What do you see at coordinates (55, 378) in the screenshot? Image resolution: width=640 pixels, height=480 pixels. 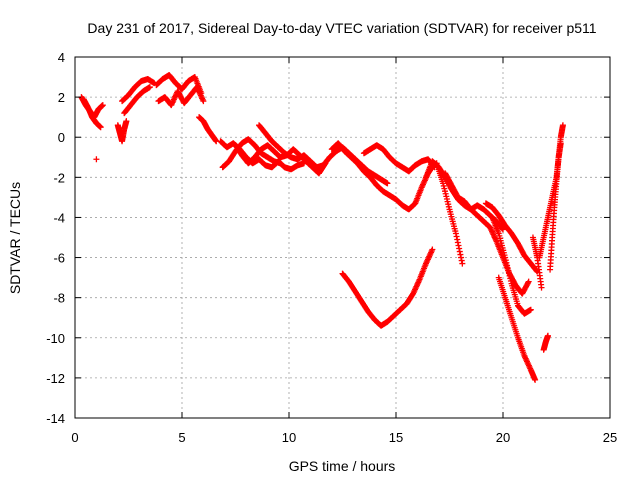 I see `y-tick-label: -12` at bounding box center [55, 378].